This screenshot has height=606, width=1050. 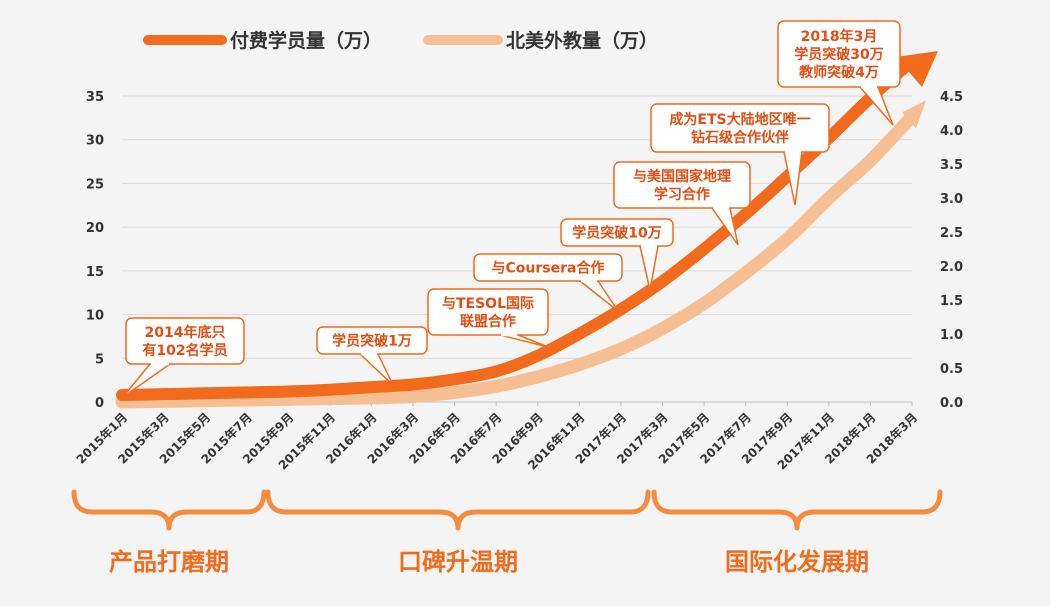 What do you see at coordinates (739, 119) in the screenshot?
I see `annotation-text: 成为ETS大陆地区唯一` at bounding box center [739, 119].